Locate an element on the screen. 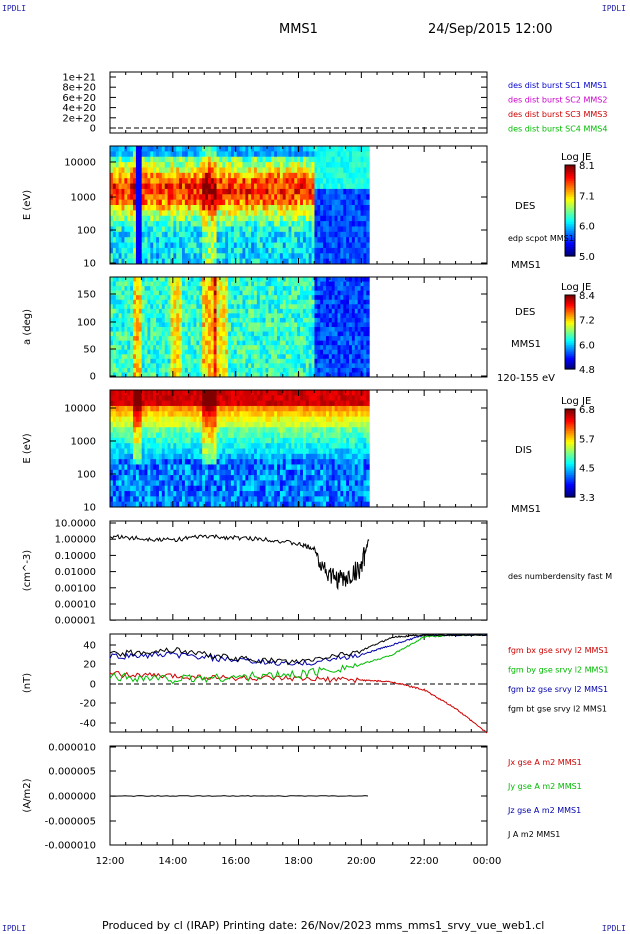 This screenshot has width=630, height=934. dist-burst-y-tick-label: 8e+20 is located at coordinates (79, 88).